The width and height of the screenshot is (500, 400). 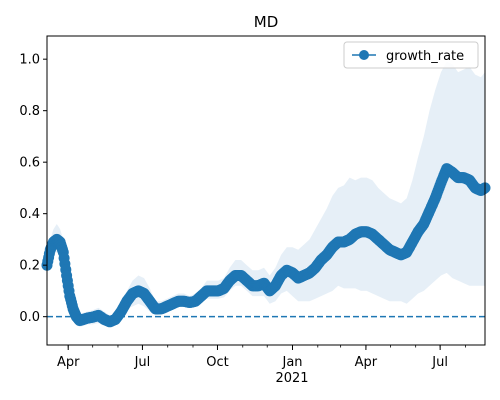 What do you see at coordinates (217, 362) in the screenshot?
I see `x-tick-label: Oct` at bounding box center [217, 362].